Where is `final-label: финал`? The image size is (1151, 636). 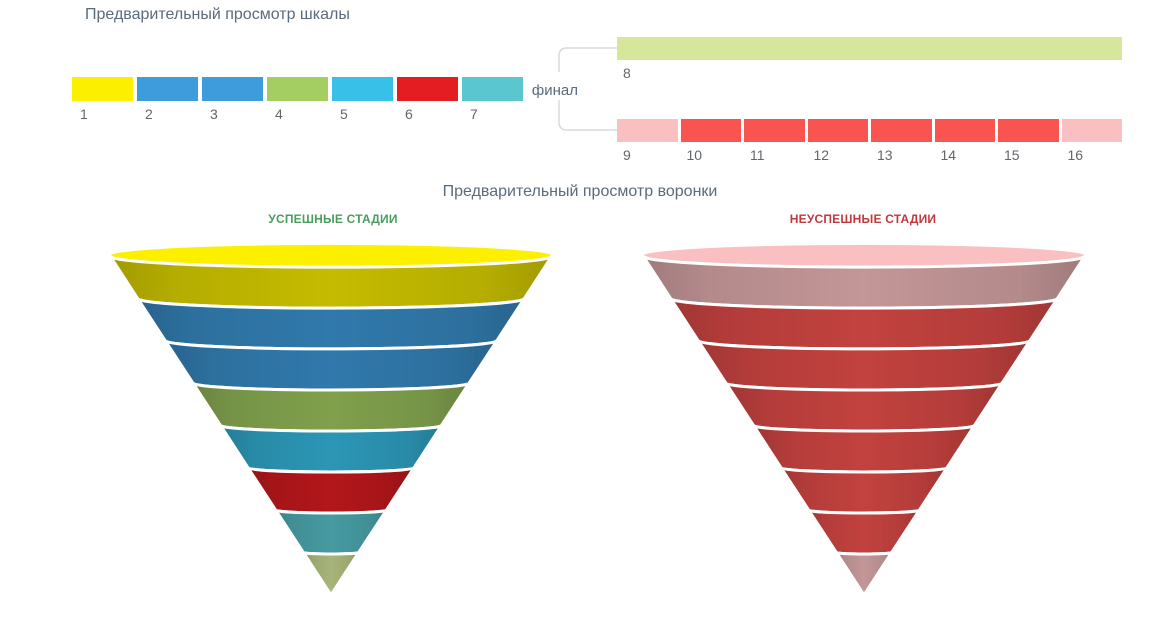 final-label: финал is located at coordinates (554, 90).